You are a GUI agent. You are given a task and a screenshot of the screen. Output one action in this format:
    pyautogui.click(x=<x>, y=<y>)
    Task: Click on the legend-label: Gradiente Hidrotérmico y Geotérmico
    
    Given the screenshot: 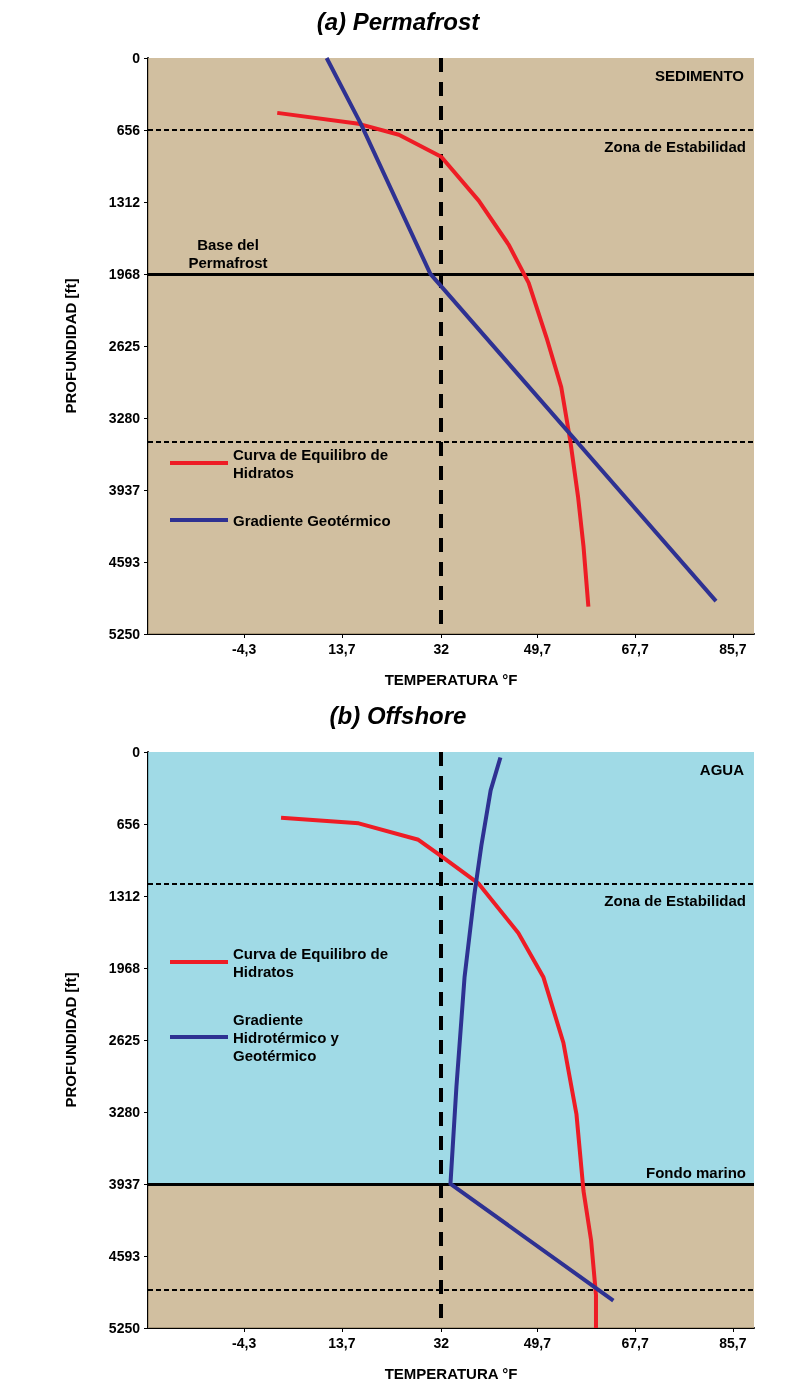 What is the action you would take?
    pyautogui.click(x=288, y=1037)
    